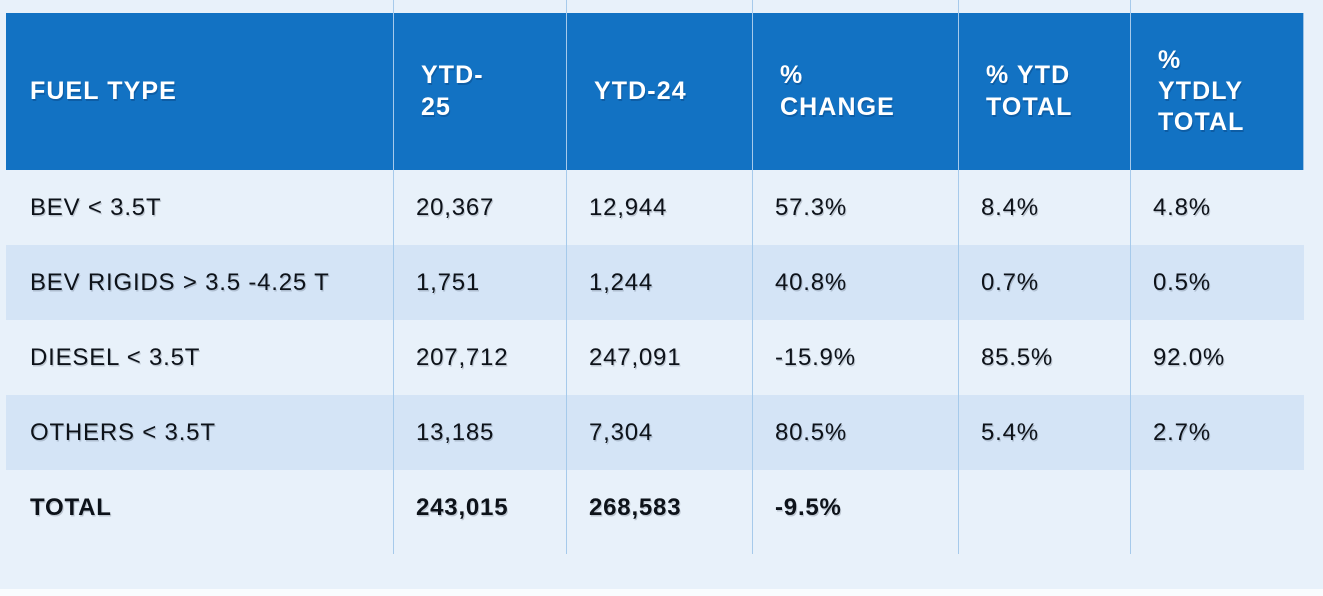  What do you see at coordinates (1044, 207) in the screenshot?
I see `cell-pct-ytd-total: 8.4%` at bounding box center [1044, 207].